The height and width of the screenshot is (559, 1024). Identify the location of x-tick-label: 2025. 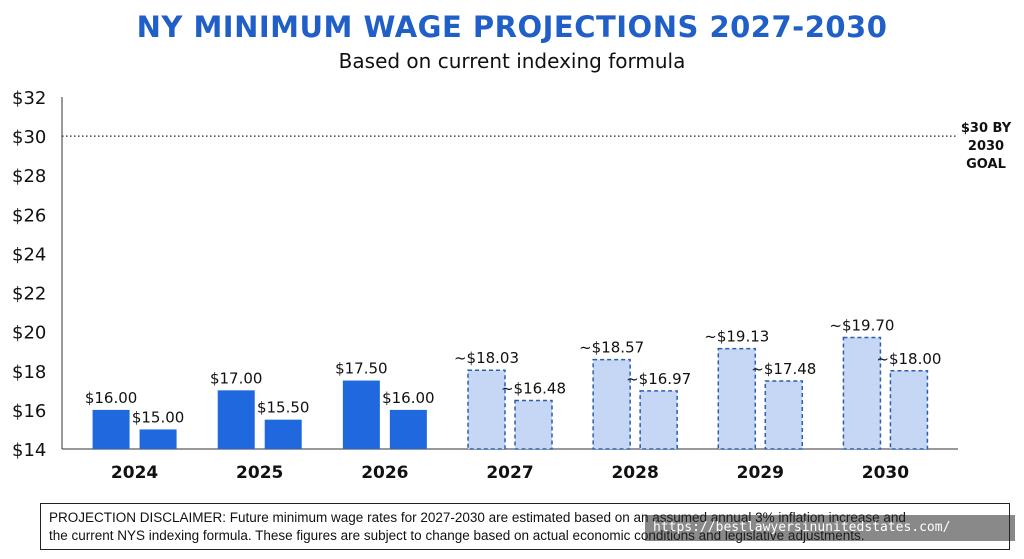
(259, 473).